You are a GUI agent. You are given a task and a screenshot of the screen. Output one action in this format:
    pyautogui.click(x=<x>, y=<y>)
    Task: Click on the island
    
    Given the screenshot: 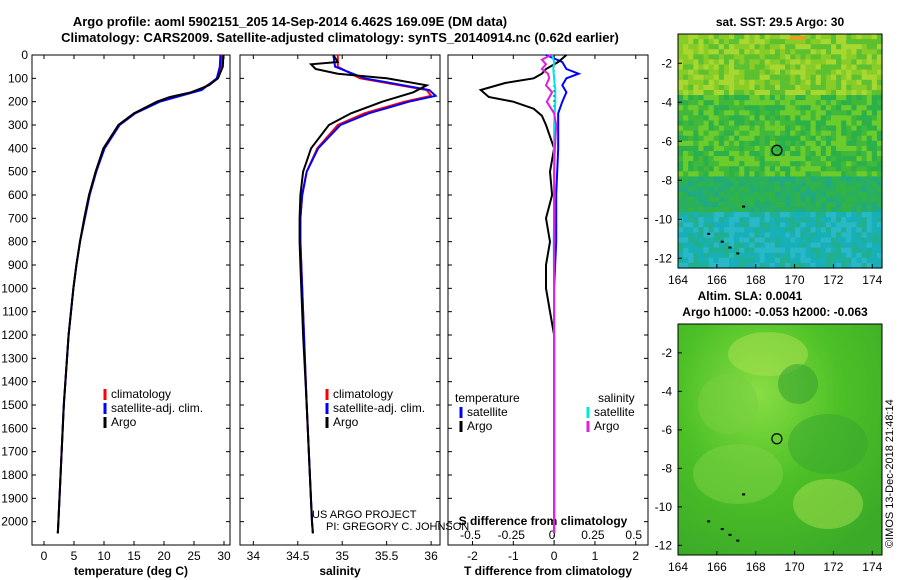 What is the action you would take?
    pyautogui.click(x=744, y=206)
    